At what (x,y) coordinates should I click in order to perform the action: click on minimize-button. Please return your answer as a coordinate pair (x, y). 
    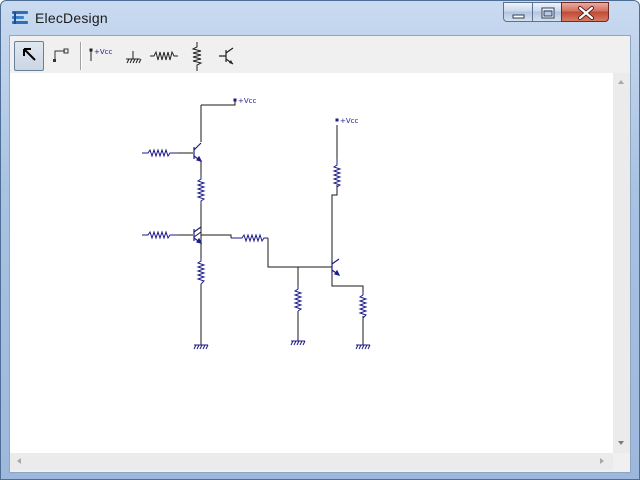
    Looking at the image, I should click on (518, 12).